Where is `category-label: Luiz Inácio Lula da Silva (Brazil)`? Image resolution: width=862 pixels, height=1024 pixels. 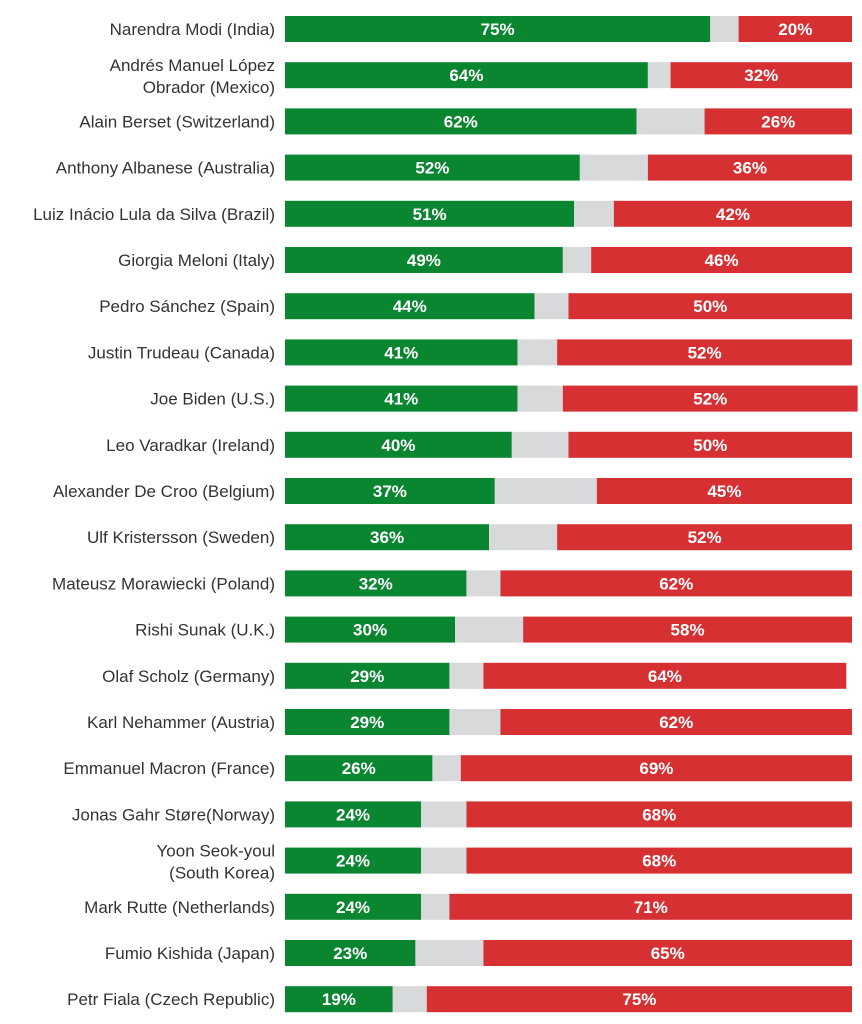 category-label: Luiz Inácio Lula da Silva (Brazil) is located at coordinates (154, 214).